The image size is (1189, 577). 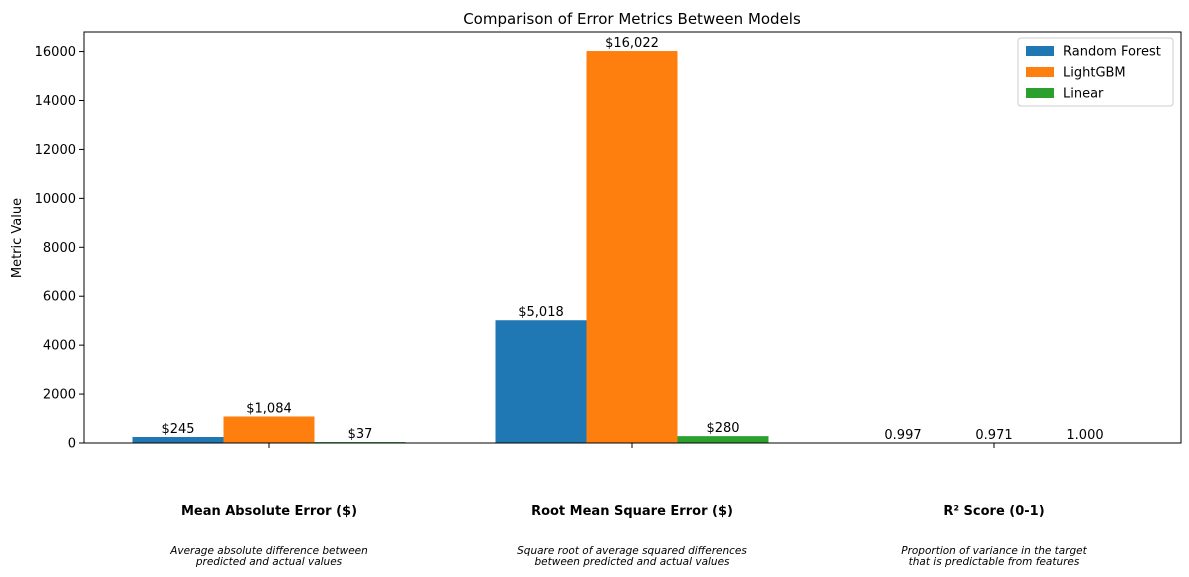 I want to click on category-description: Average absolute difference between, so click(x=268, y=551).